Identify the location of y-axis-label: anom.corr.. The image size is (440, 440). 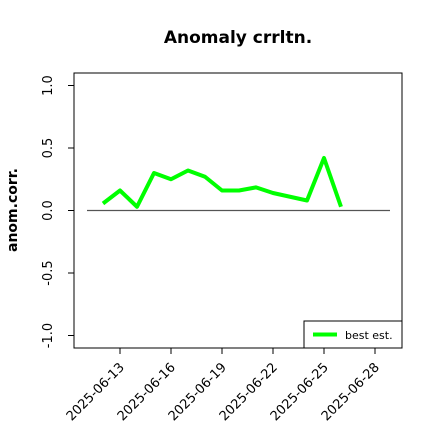
(13, 210).